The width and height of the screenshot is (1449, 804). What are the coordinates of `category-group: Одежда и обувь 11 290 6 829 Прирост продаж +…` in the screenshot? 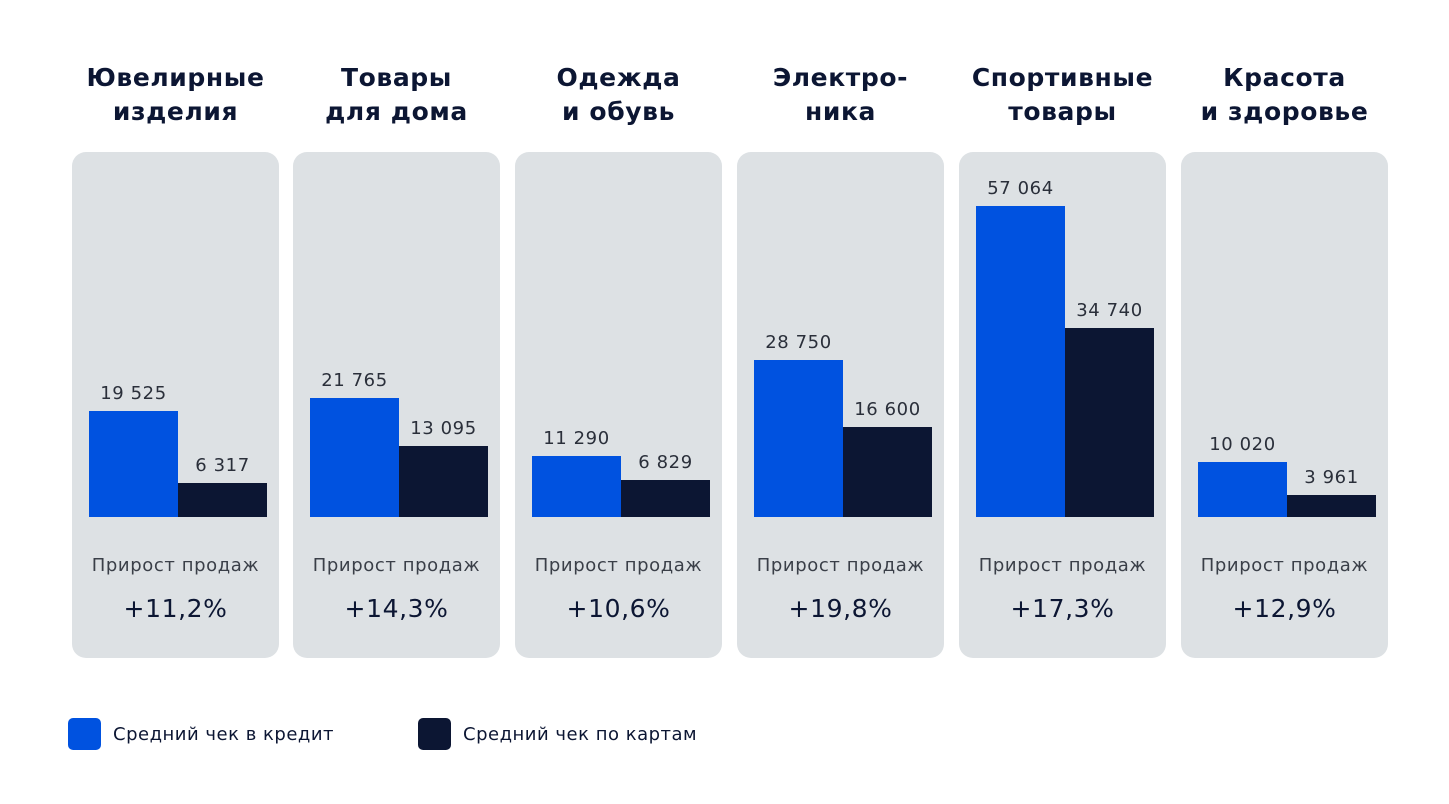 It's located at (618, 330).